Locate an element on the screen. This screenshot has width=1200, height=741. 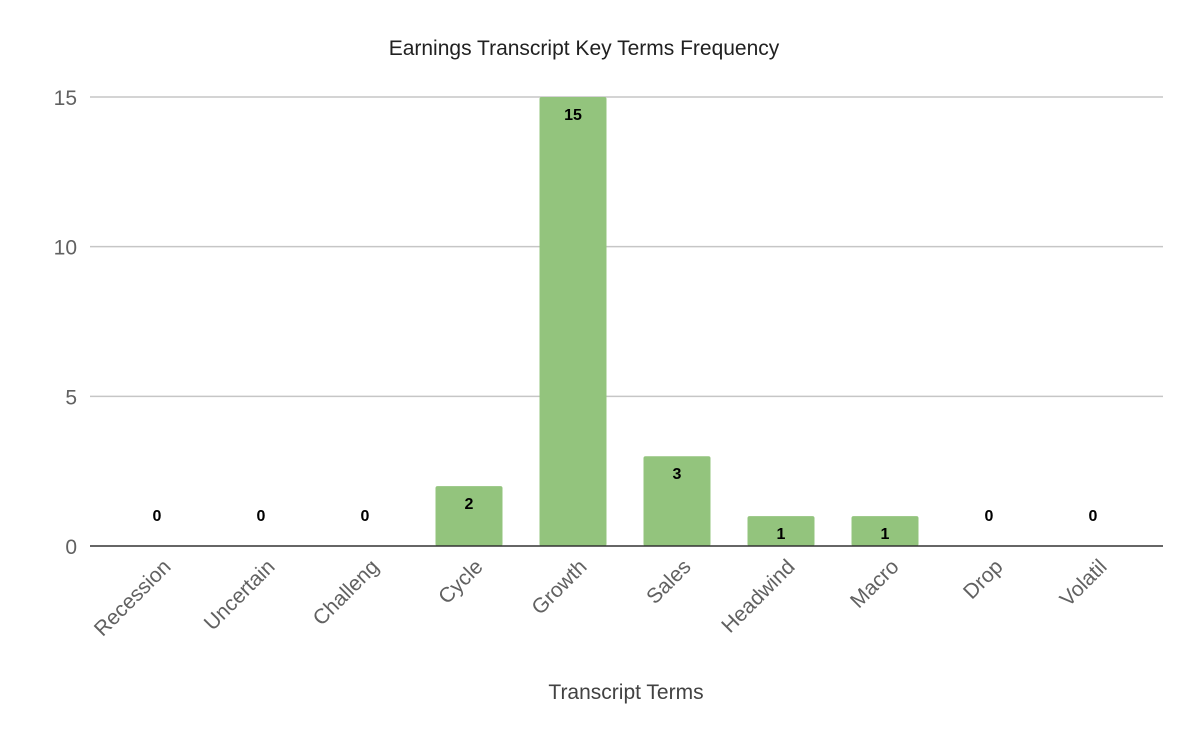
y-tick-label: 5 is located at coordinates (71, 397).